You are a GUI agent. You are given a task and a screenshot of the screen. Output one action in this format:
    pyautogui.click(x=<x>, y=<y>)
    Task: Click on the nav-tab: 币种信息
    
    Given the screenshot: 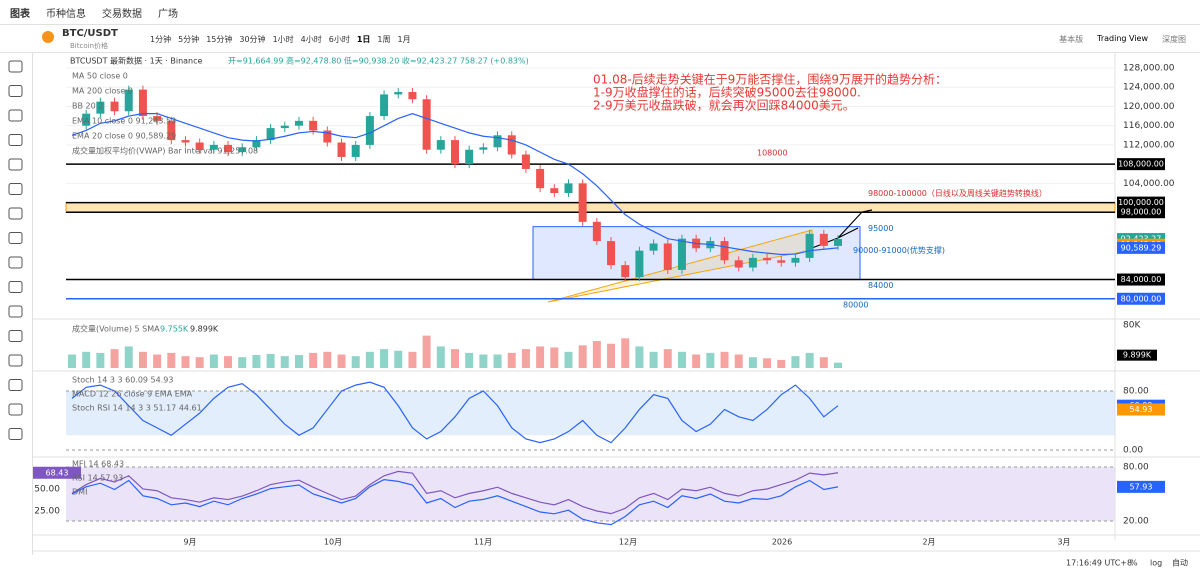 What is the action you would take?
    pyautogui.click(x=66, y=14)
    